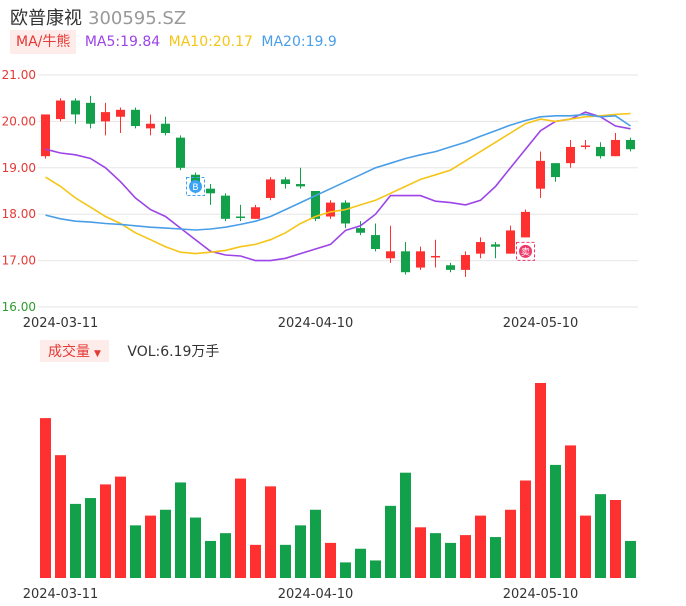  Describe the element at coordinates (61, 323) in the screenshot. I see `date-axis-tick-label: 2024-03-11` at that location.